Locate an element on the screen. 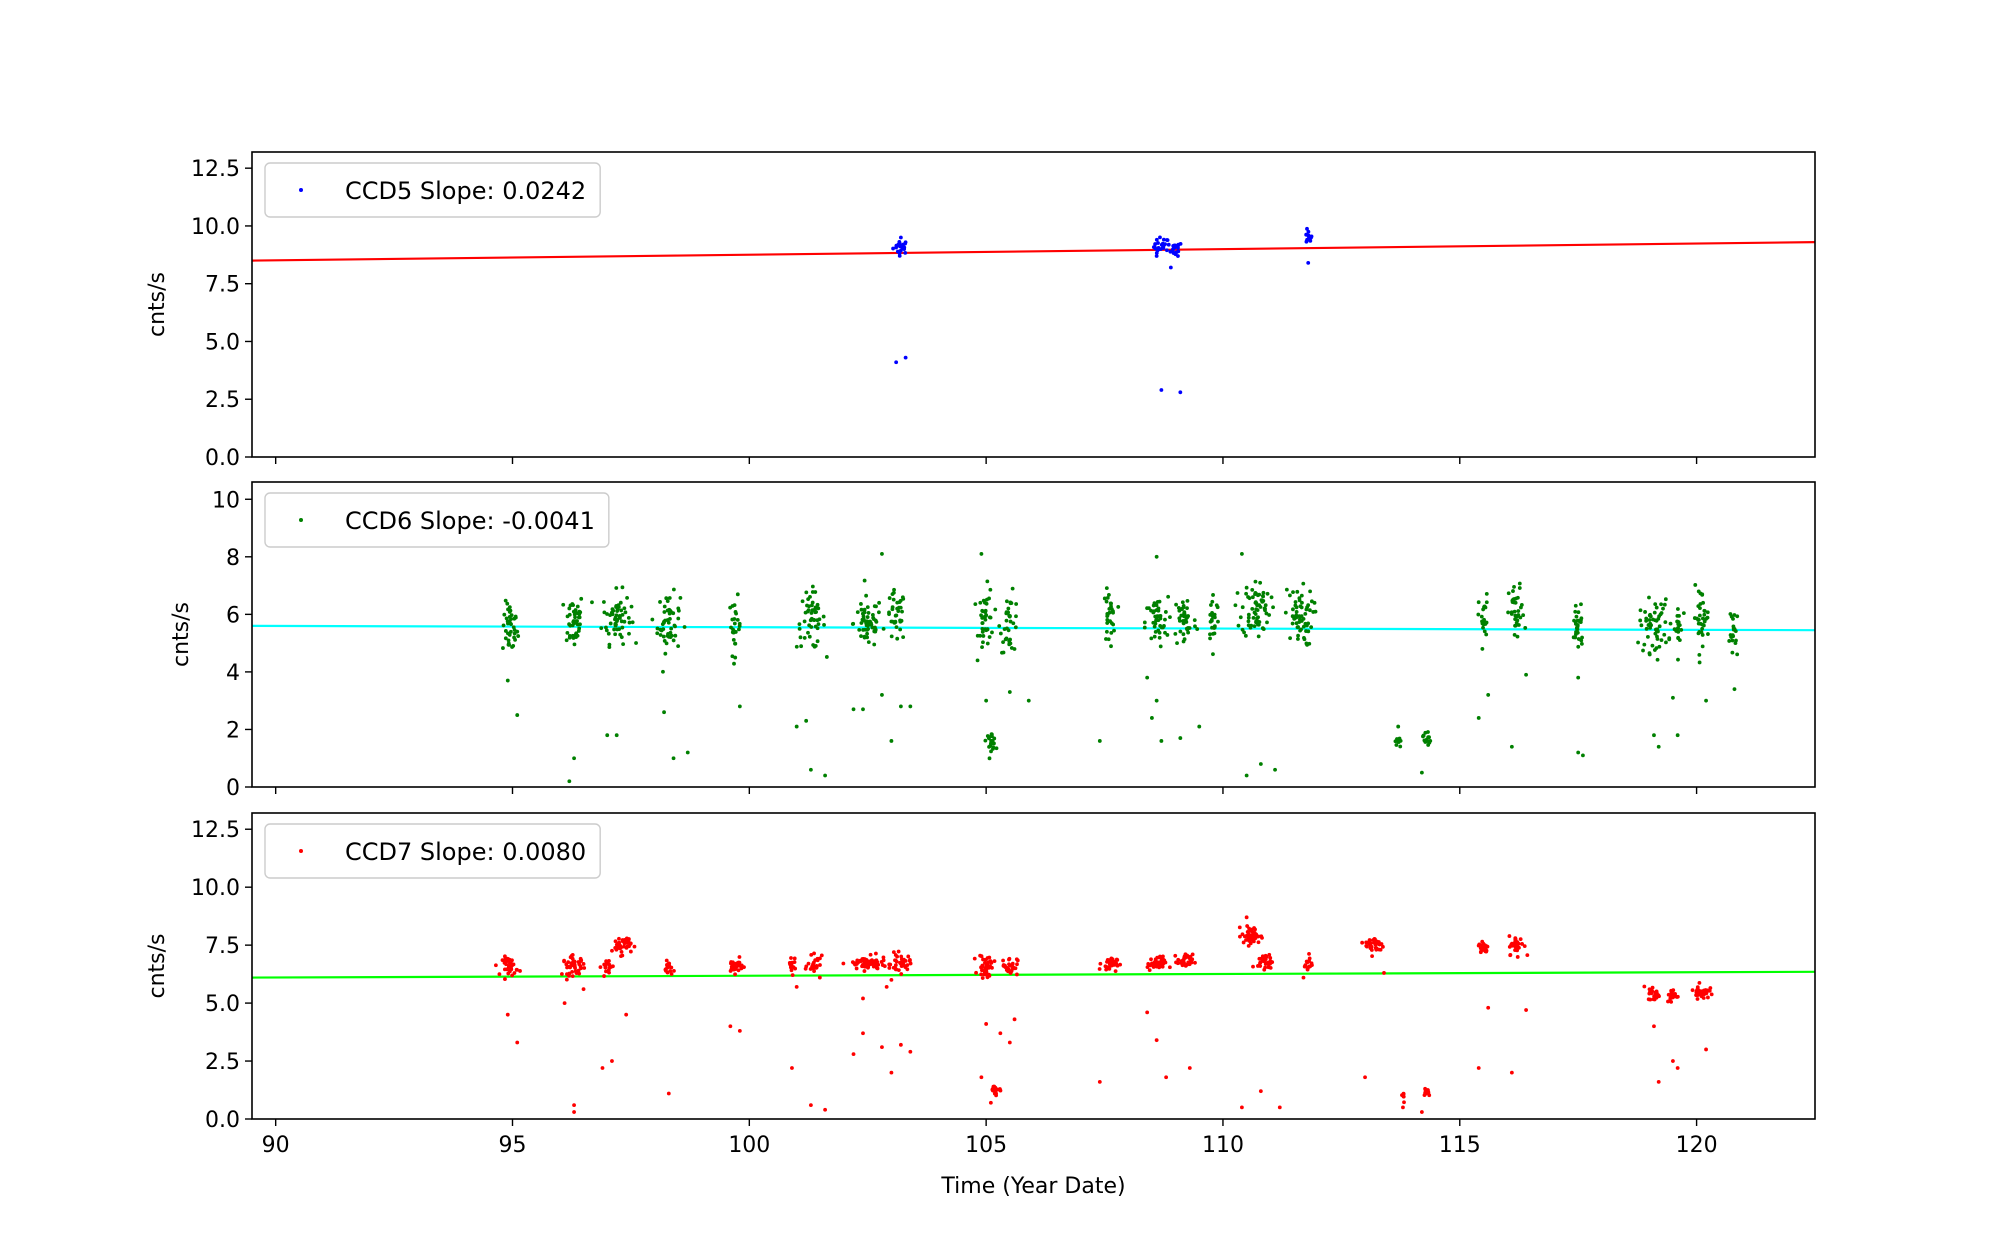 This screenshot has height=1248, width=2000. legend: CCD5 Slope: 0.0242 is located at coordinates (432, 190).